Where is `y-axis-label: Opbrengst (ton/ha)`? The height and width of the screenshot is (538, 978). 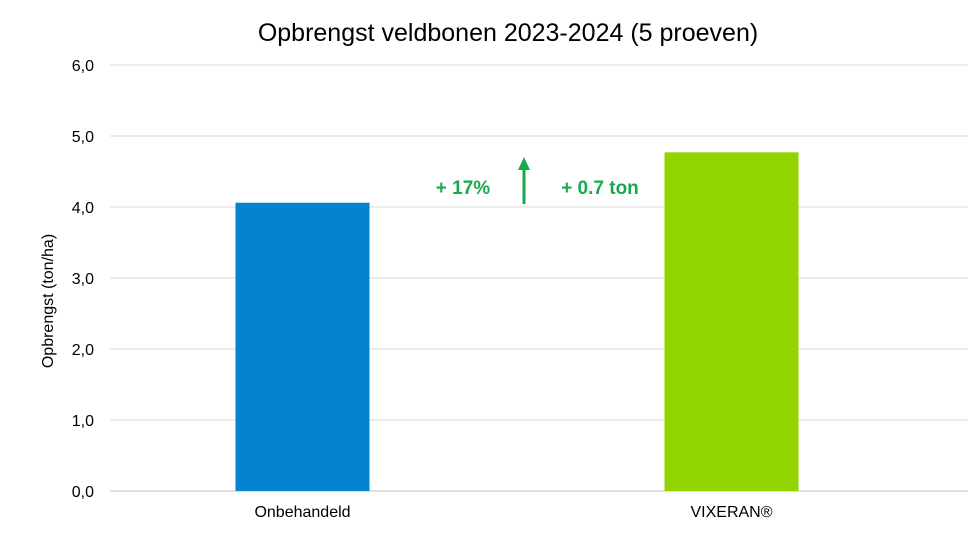
y-axis-label: Opbrengst (ton/ha) is located at coordinates (48, 301).